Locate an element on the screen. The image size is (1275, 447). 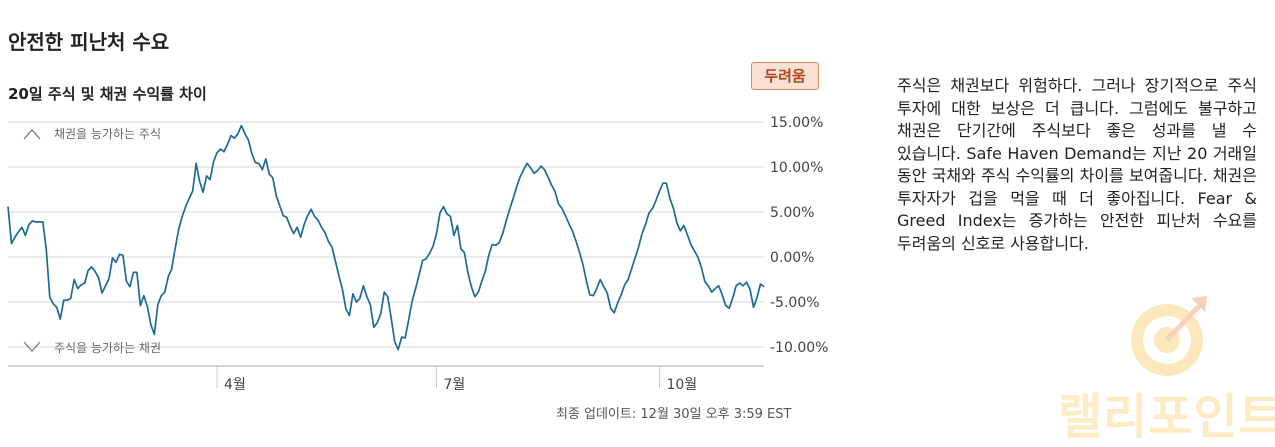
annotation-bonds-outperform: 주식을 능가하는 채권 is located at coordinates (107, 348).